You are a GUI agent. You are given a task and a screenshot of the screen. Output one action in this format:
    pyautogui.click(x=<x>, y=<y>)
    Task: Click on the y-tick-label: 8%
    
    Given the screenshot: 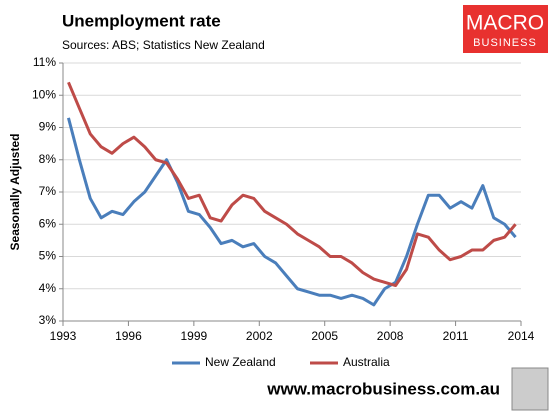 What is the action you would take?
    pyautogui.click(x=48, y=159)
    